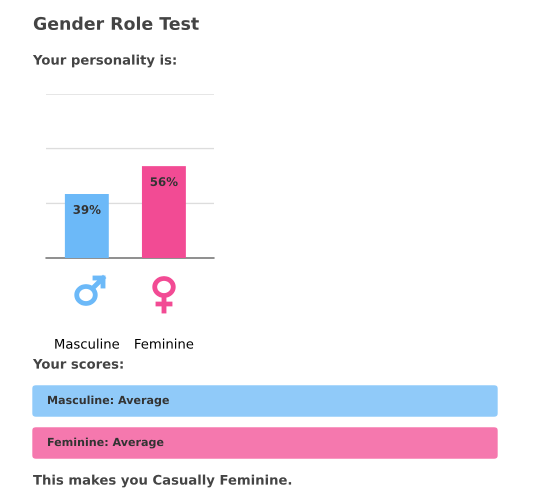  Describe the element at coordinates (162, 481) in the screenshot. I see `text: This makes you Casually Feminine.` at that location.